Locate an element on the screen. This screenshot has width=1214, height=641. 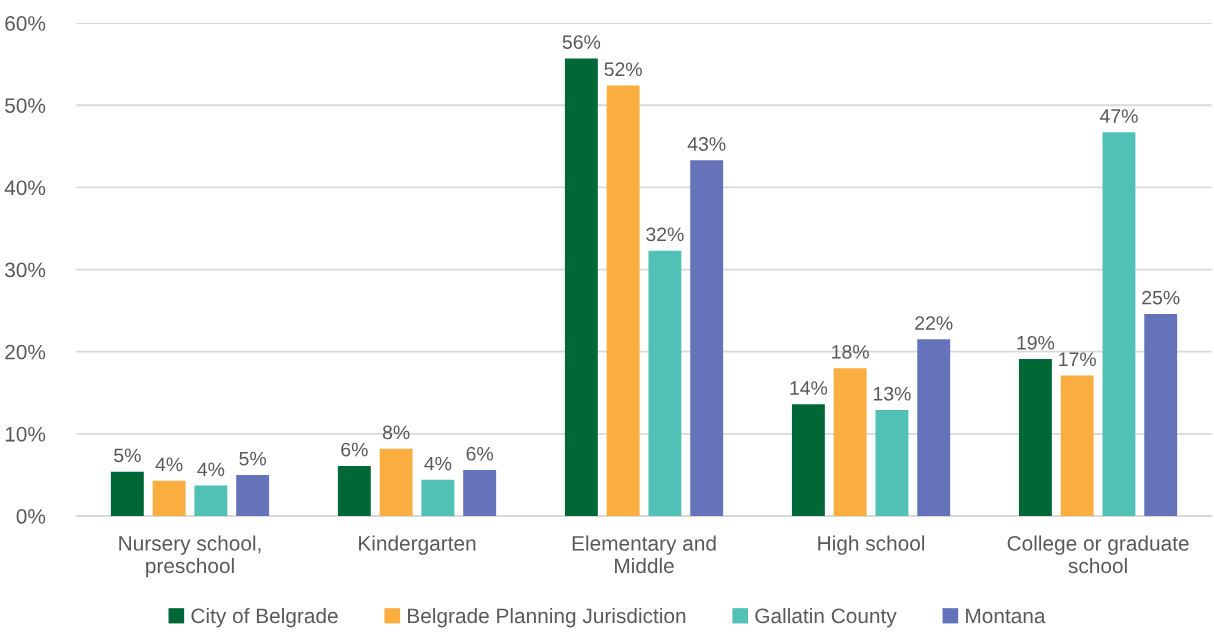
data-label: 47% is located at coordinates (1118, 116).